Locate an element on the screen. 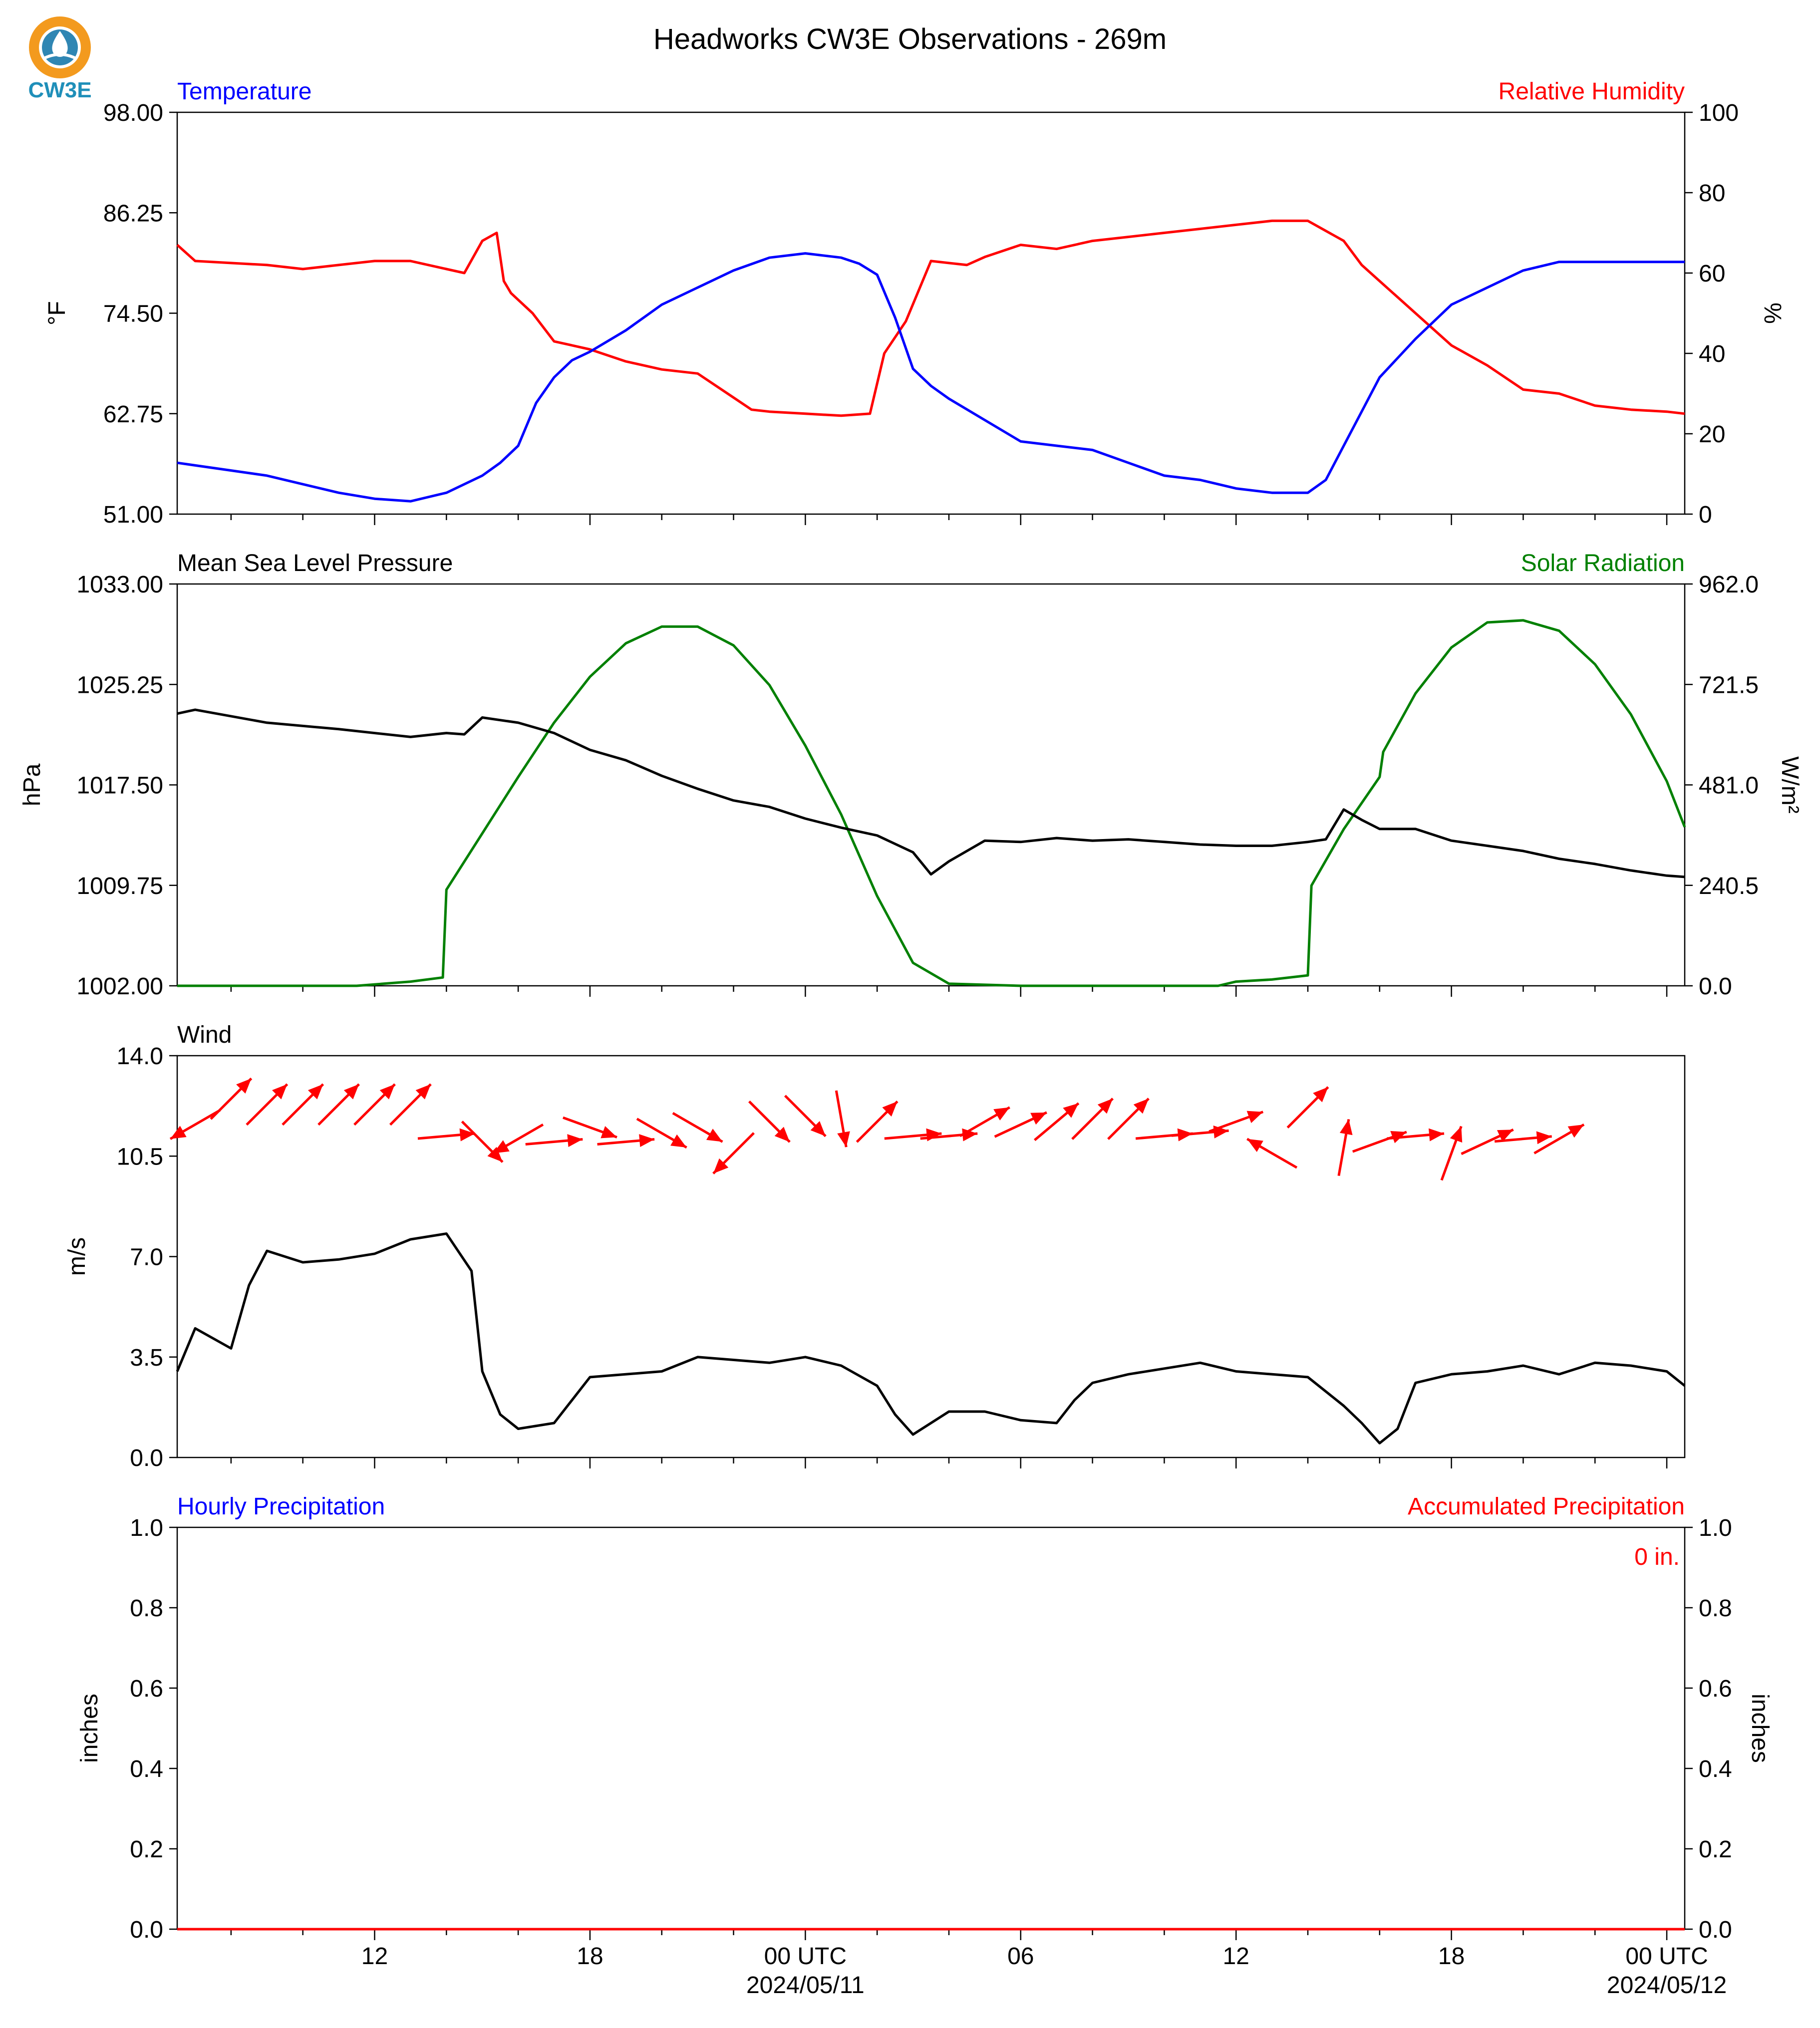 The height and width of the screenshot is (2028, 1820). left-tick-label: 3.5 is located at coordinates (146, 1358).